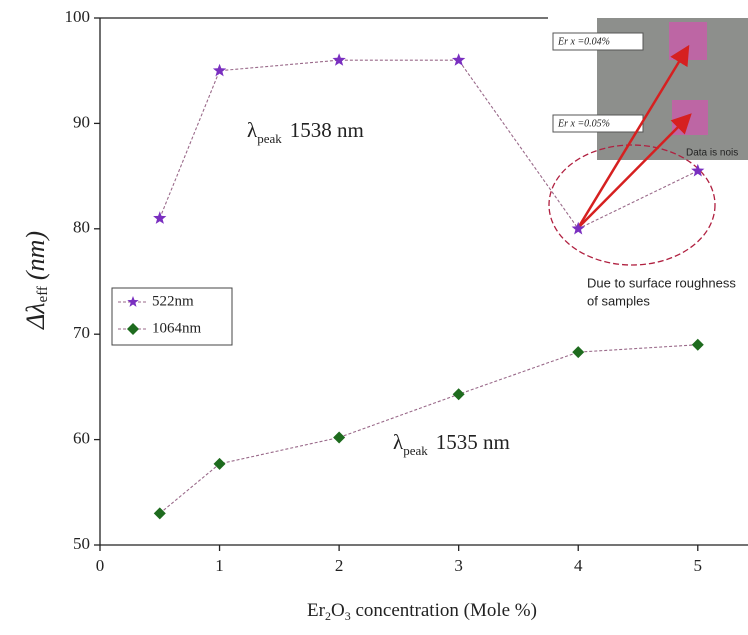  Describe the element at coordinates (327, 130) in the screenshot. I see `annotation-text: 1538 nm` at that location.